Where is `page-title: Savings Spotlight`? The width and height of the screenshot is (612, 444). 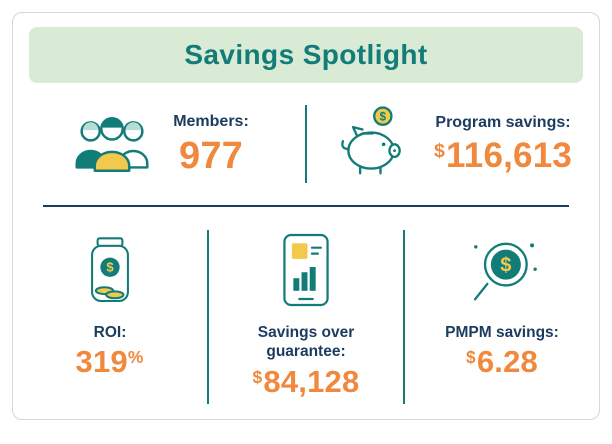
page-title: Savings Spotlight is located at coordinates (306, 54).